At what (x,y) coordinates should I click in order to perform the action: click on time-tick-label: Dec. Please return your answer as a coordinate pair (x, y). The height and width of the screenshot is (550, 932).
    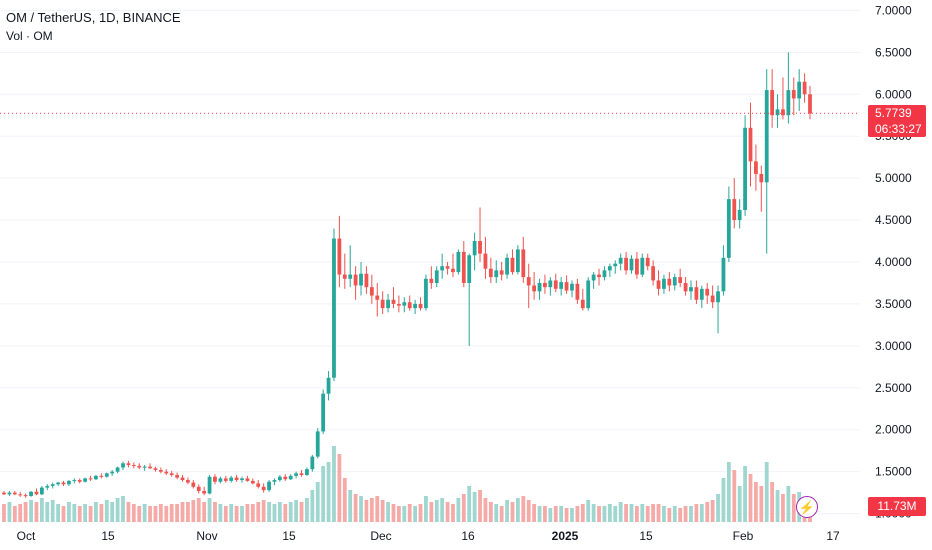
    Looking at the image, I should click on (380, 536).